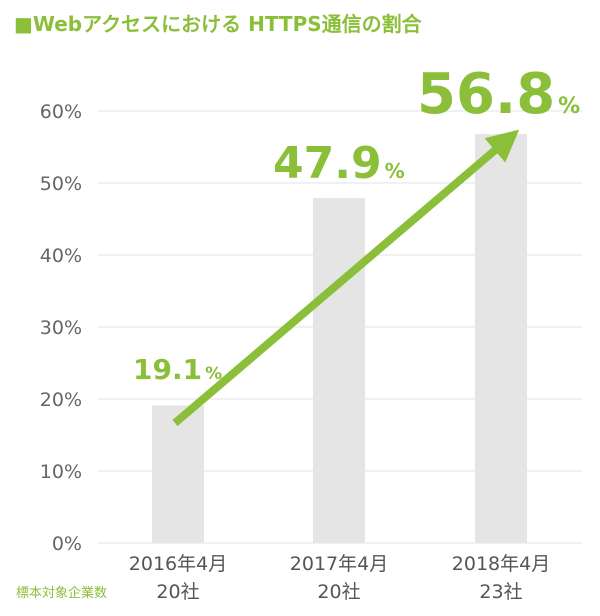 This screenshot has width=600, height=616. What do you see at coordinates (498, 94) in the screenshot?
I see `value-label: 56.8%` at bounding box center [498, 94].